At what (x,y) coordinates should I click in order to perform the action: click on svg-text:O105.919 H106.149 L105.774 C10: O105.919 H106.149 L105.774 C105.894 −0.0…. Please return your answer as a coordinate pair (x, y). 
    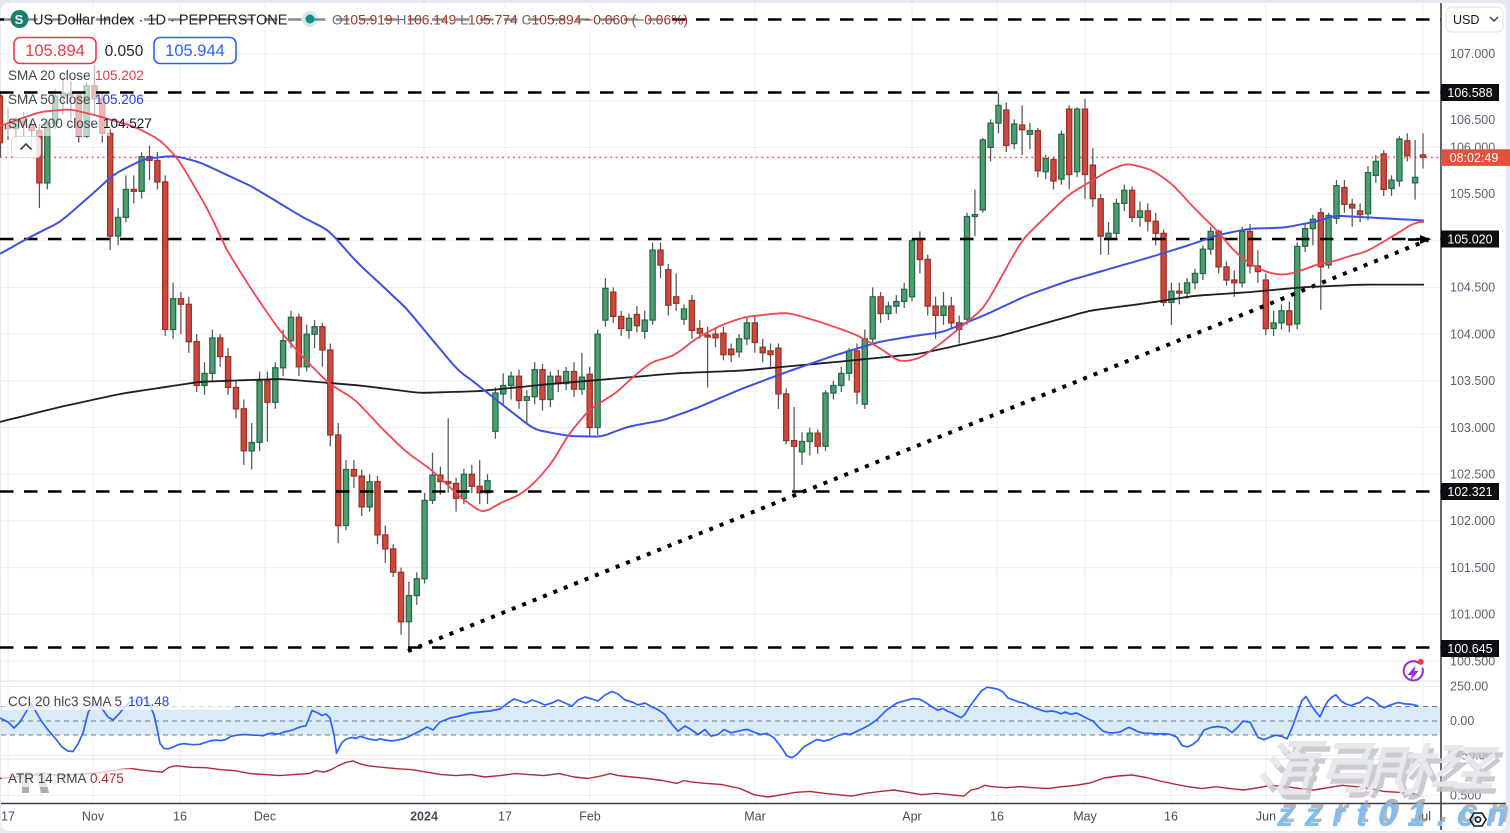
    Looking at the image, I should click on (510, 20).